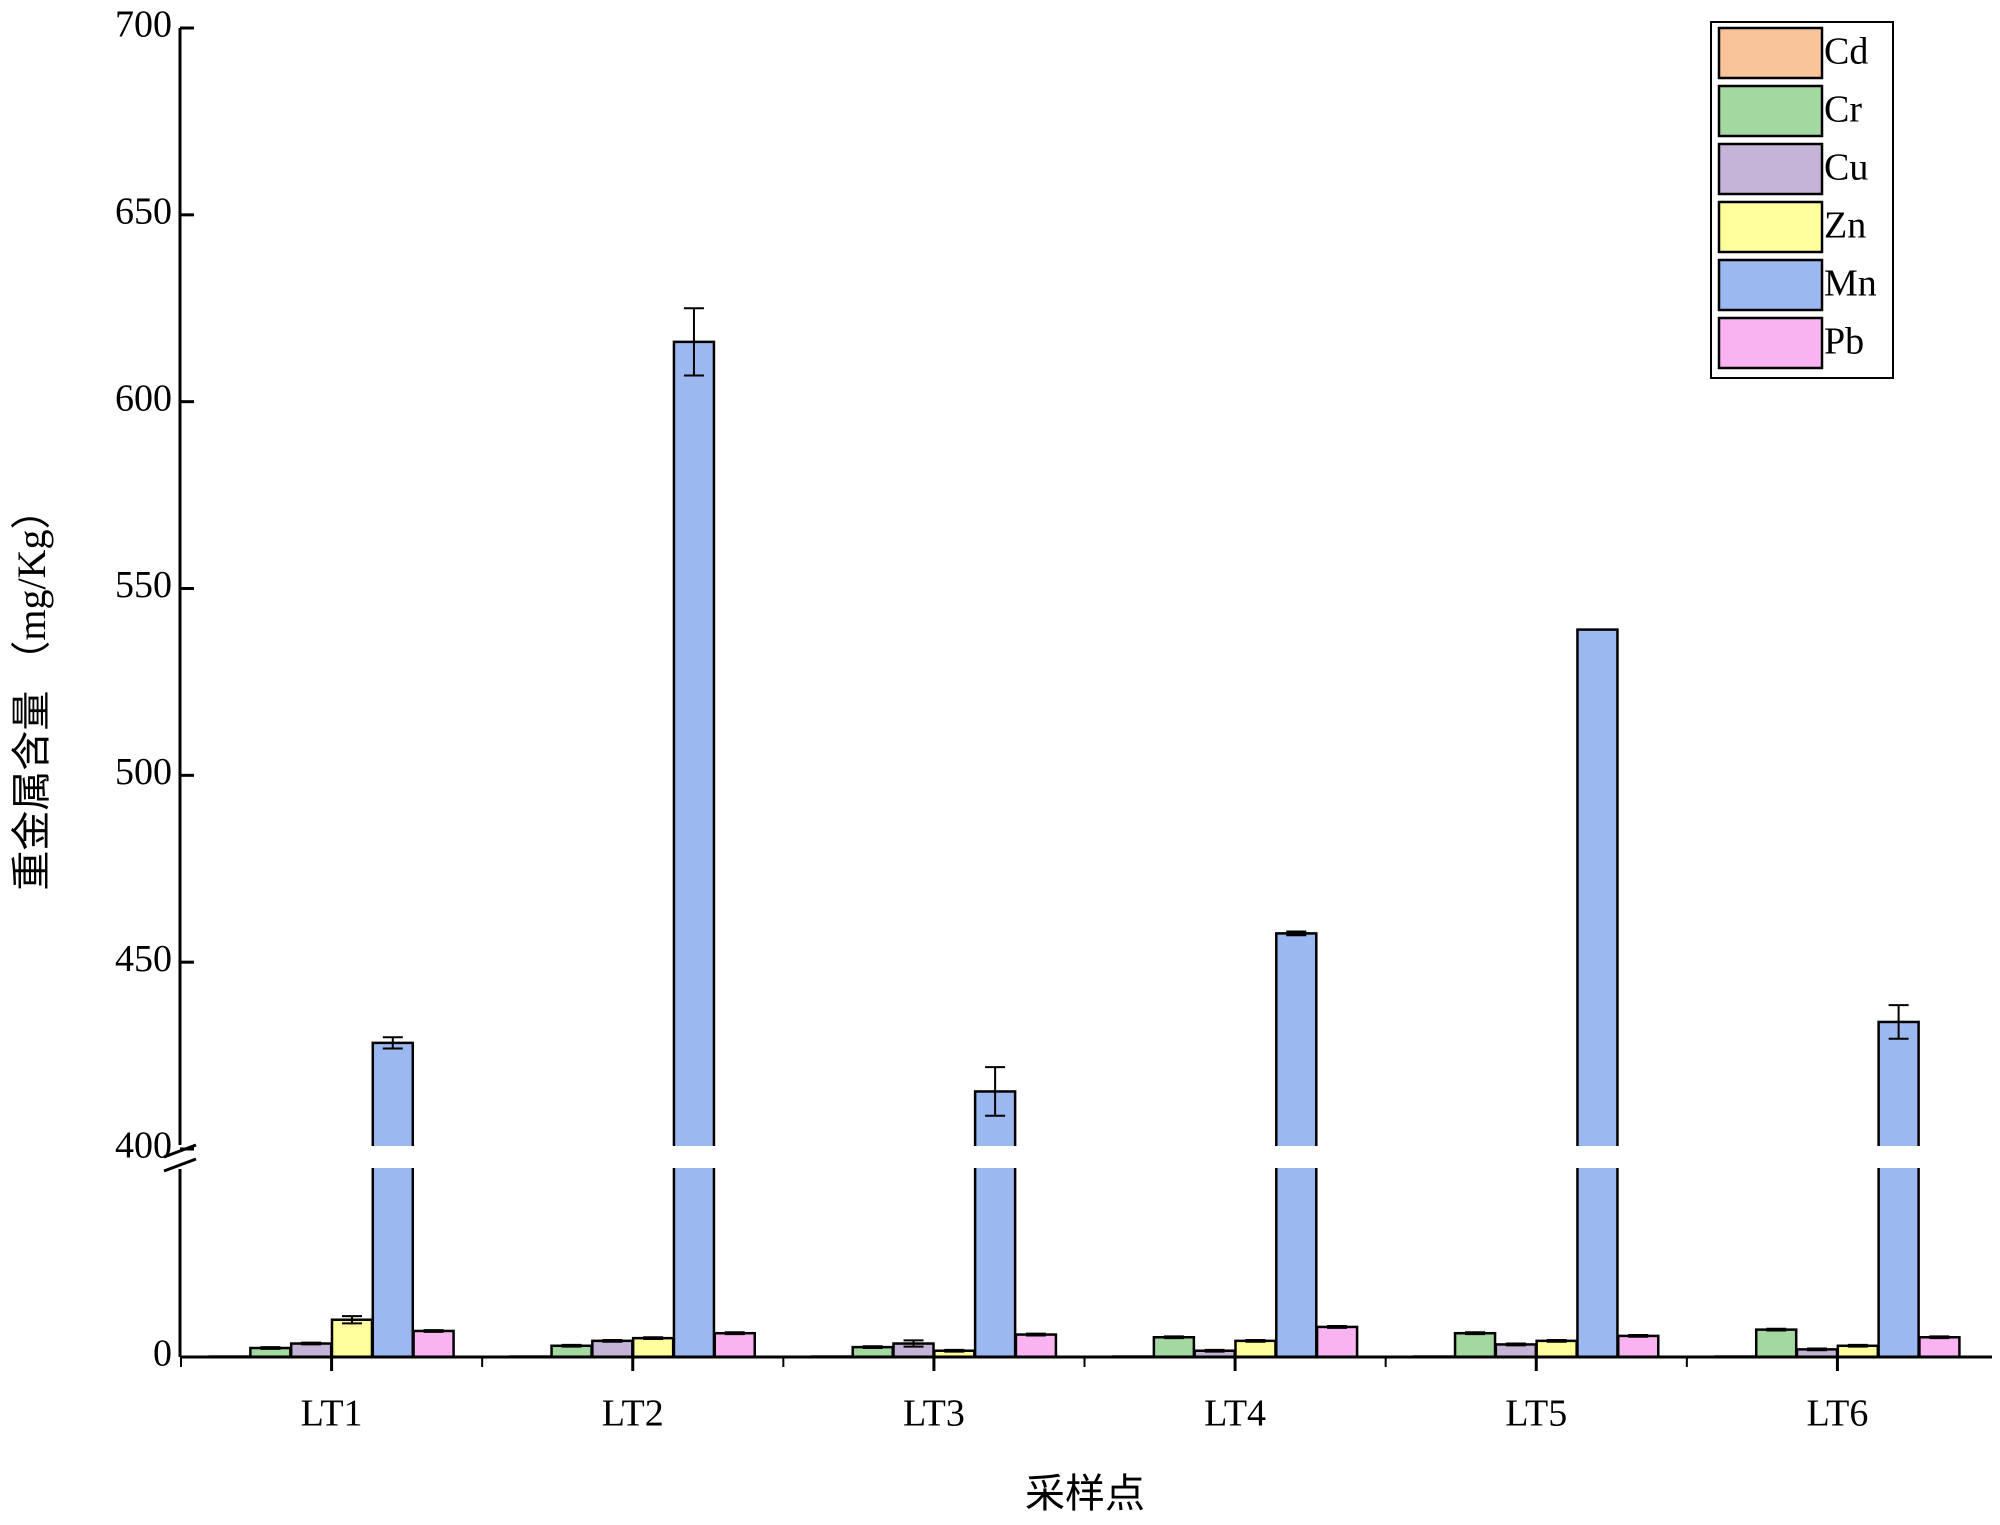 The width and height of the screenshot is (2000, 1525). I want to click on axis-break-gap, so click(1089, 1157).